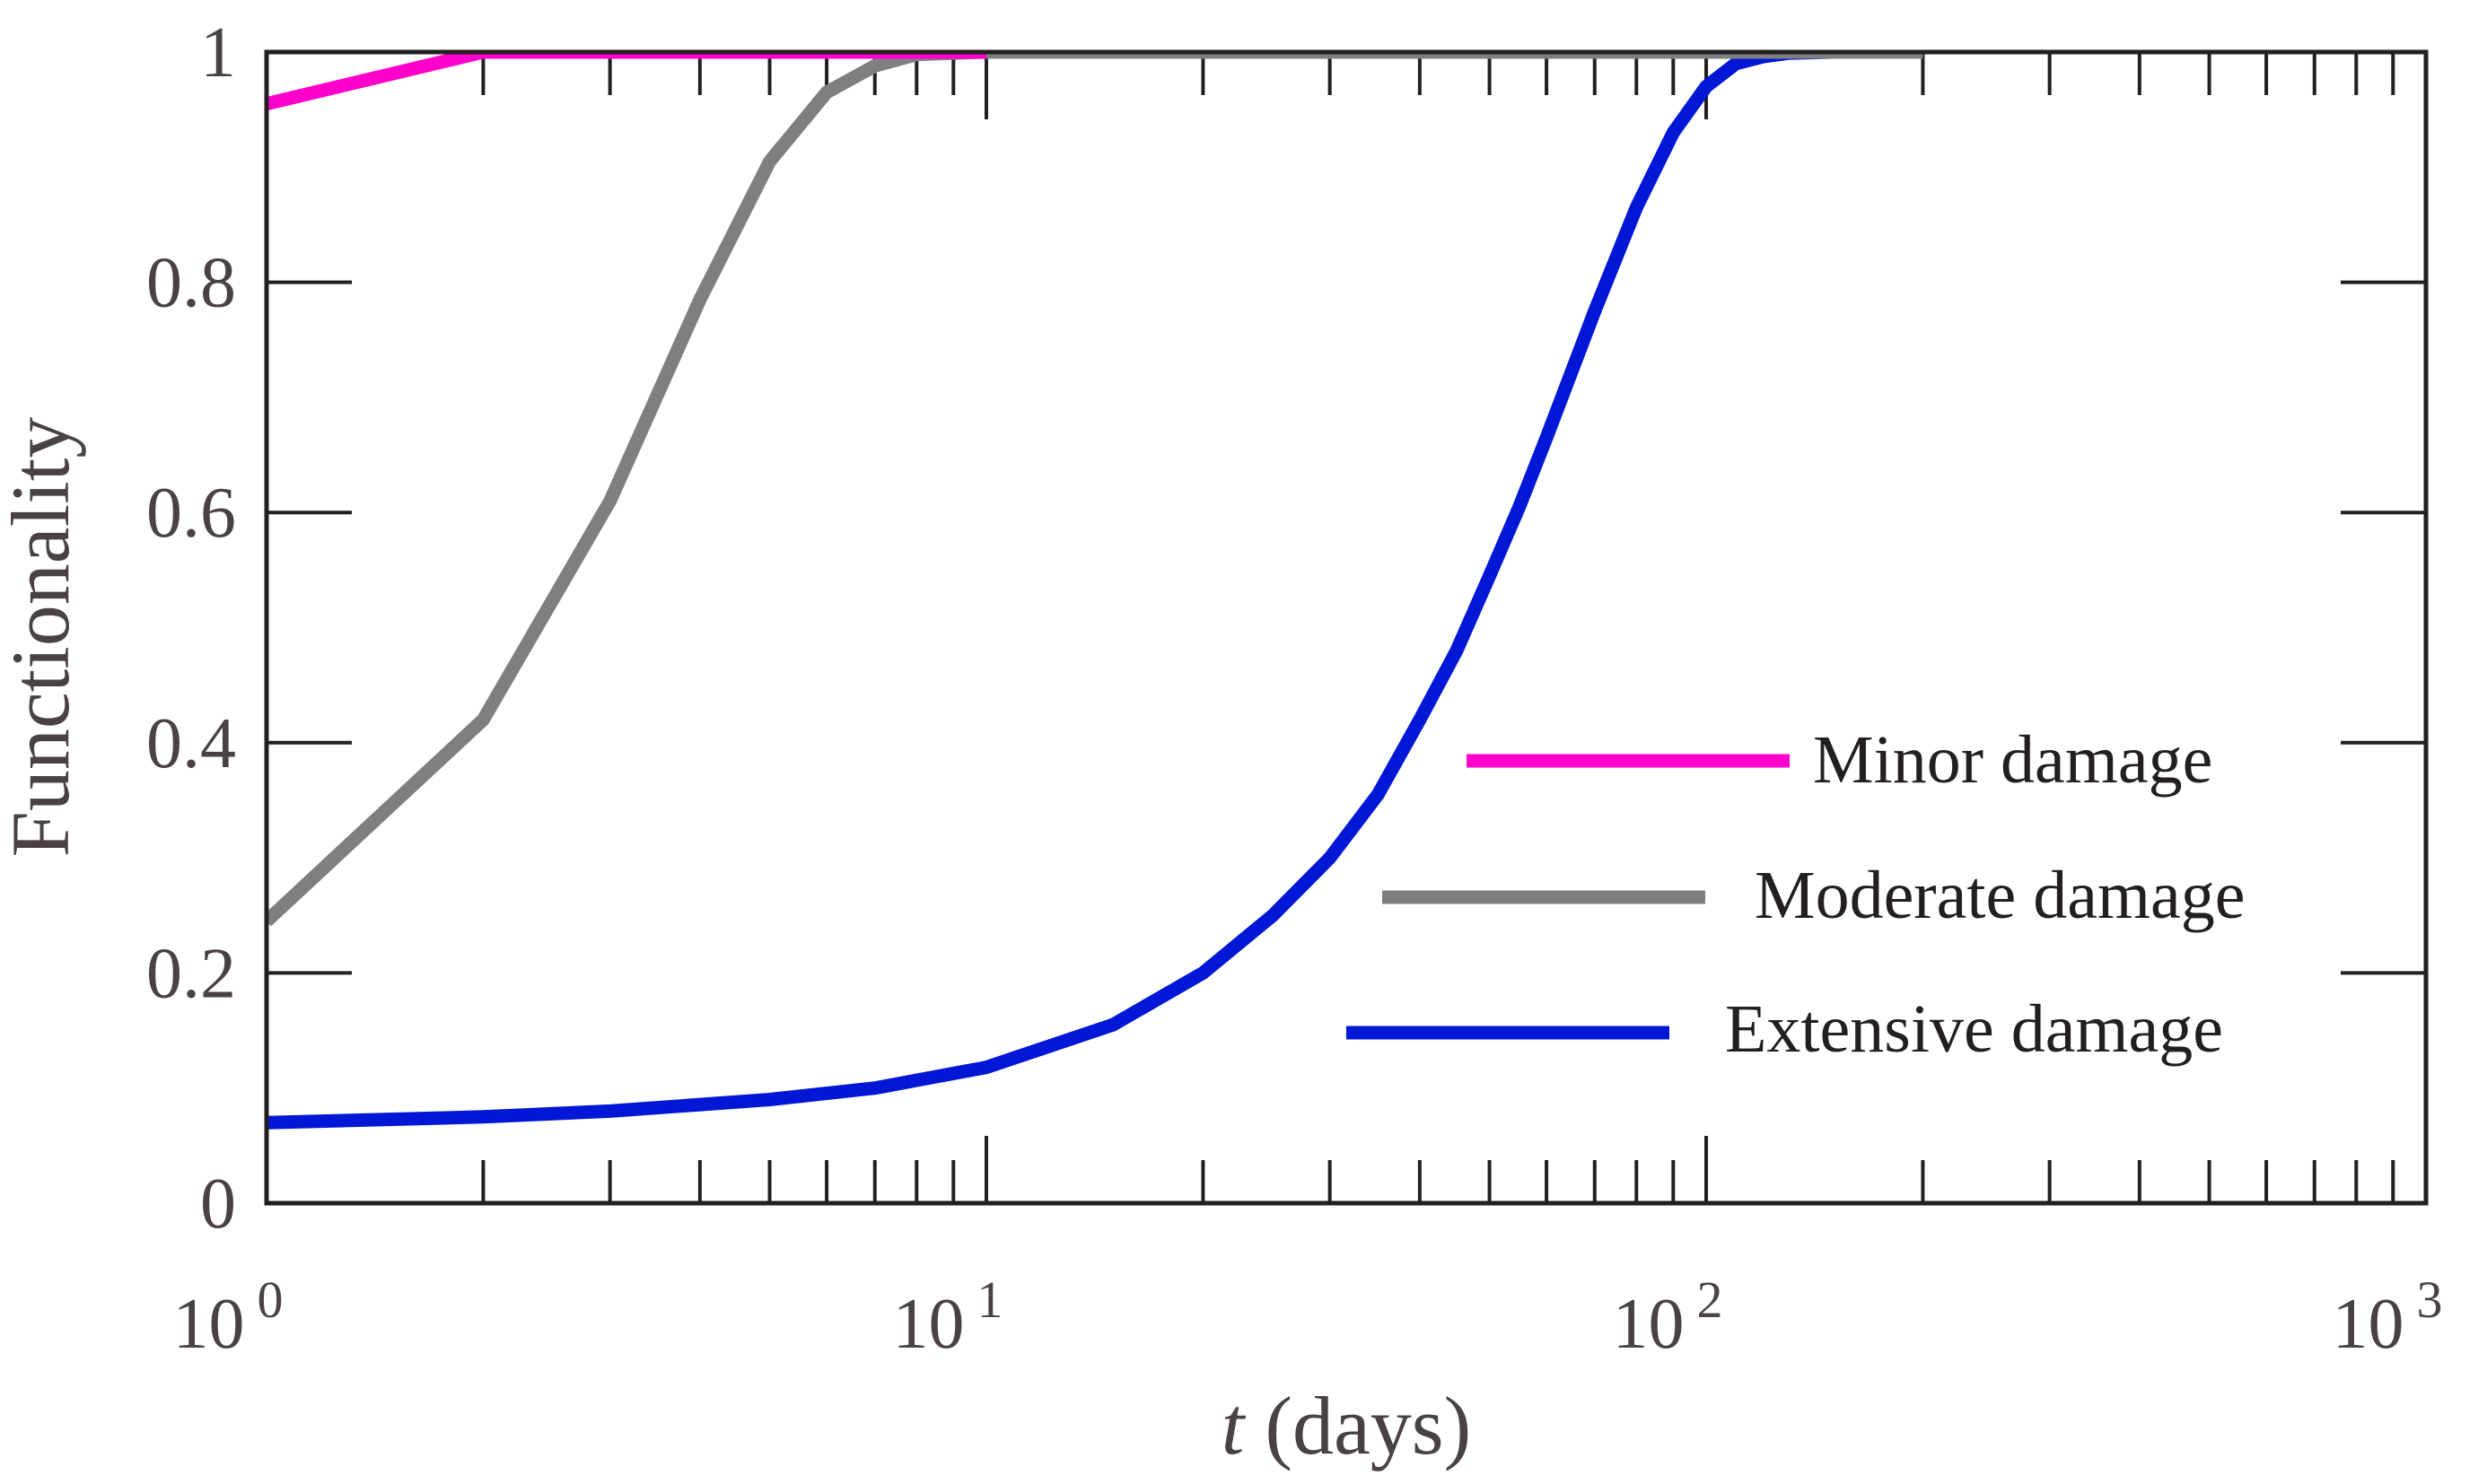  What do you see at coordinates (2430, 1299) in the screenshot?
I see `x-tick-exponent: 3` at bounding box center [2430, 1299].